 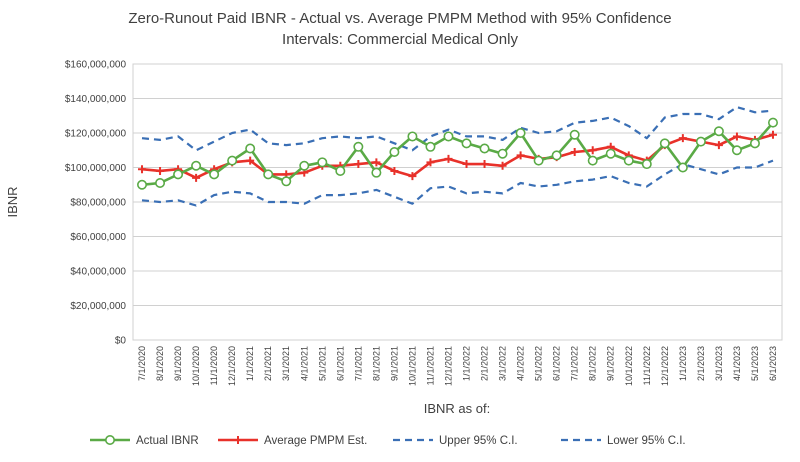 I want to click on x-tick-label: 7/1/2021, so click(x=358, y=363).